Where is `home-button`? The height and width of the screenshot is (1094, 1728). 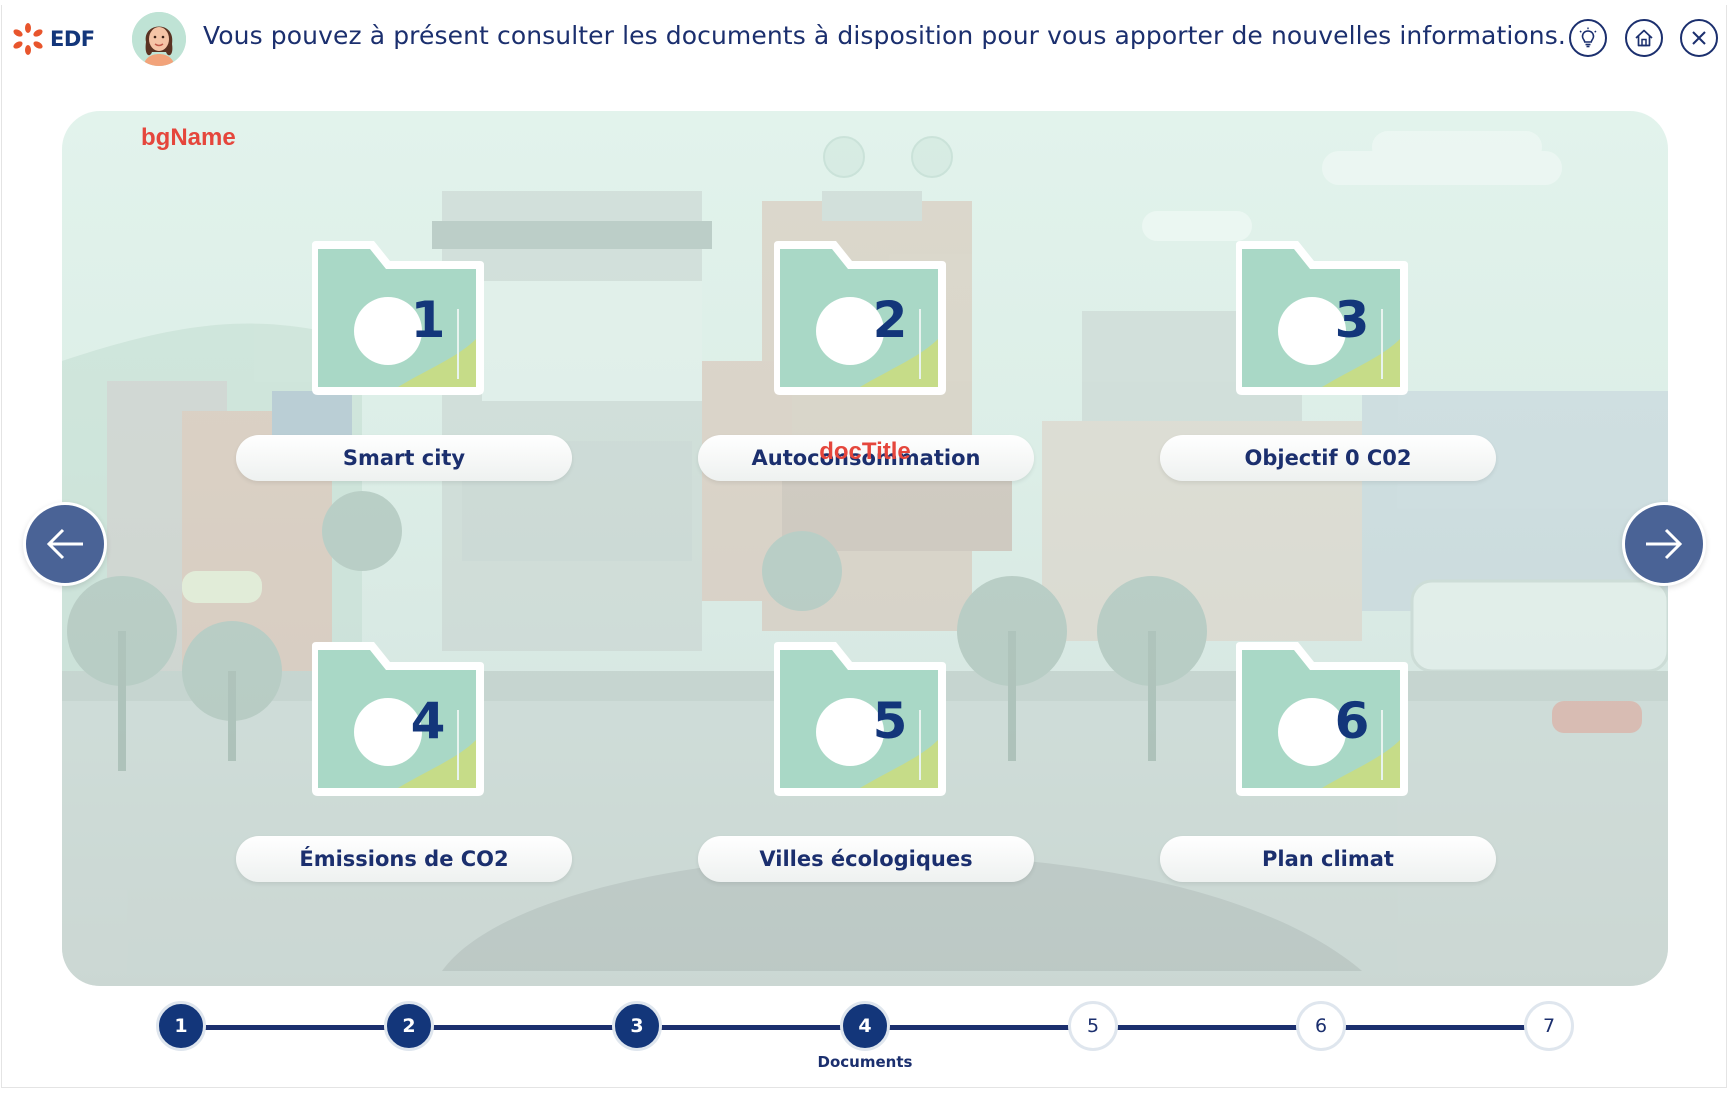 home-button is located at coordinates (1644, 38).